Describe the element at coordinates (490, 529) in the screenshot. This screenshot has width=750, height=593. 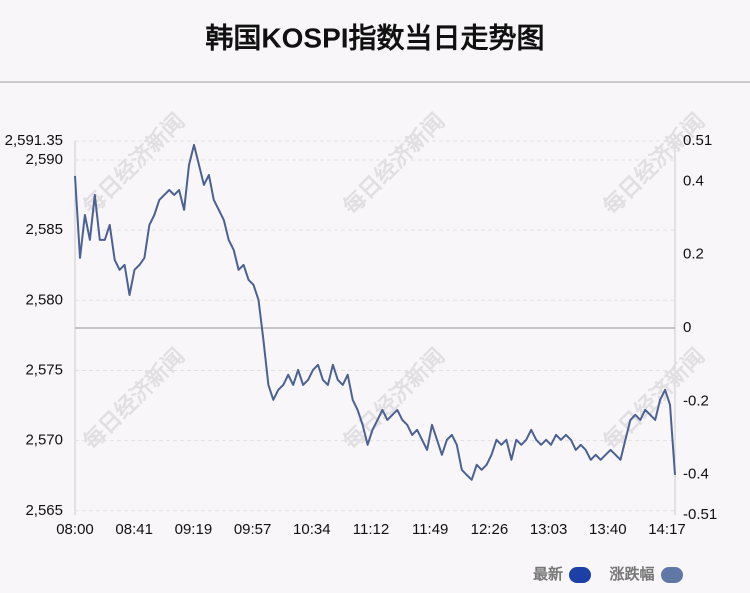
I see `x-tick-label: 12:26` at that location.